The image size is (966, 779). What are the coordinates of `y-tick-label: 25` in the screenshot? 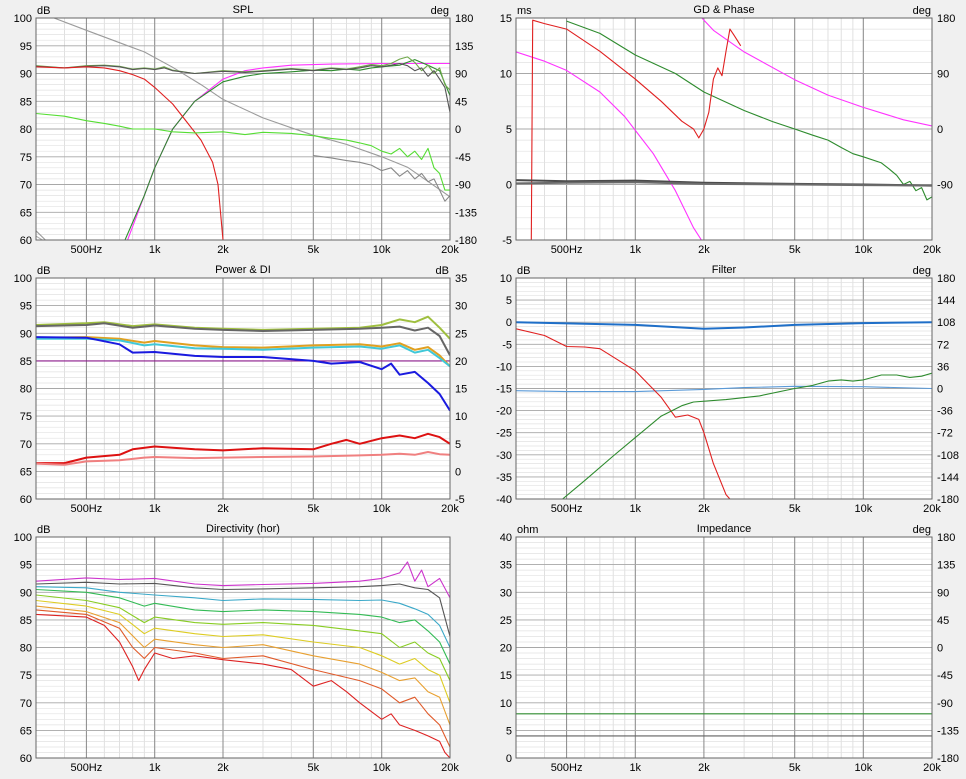 It's located at (506, 621).